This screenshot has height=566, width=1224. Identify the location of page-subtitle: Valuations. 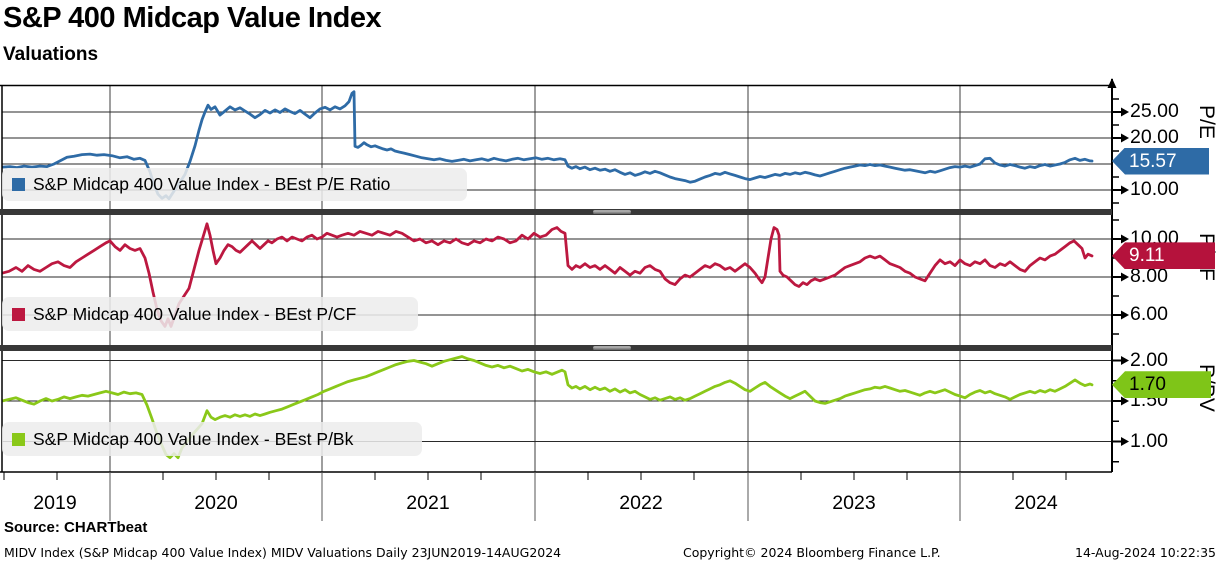
(51, 54).